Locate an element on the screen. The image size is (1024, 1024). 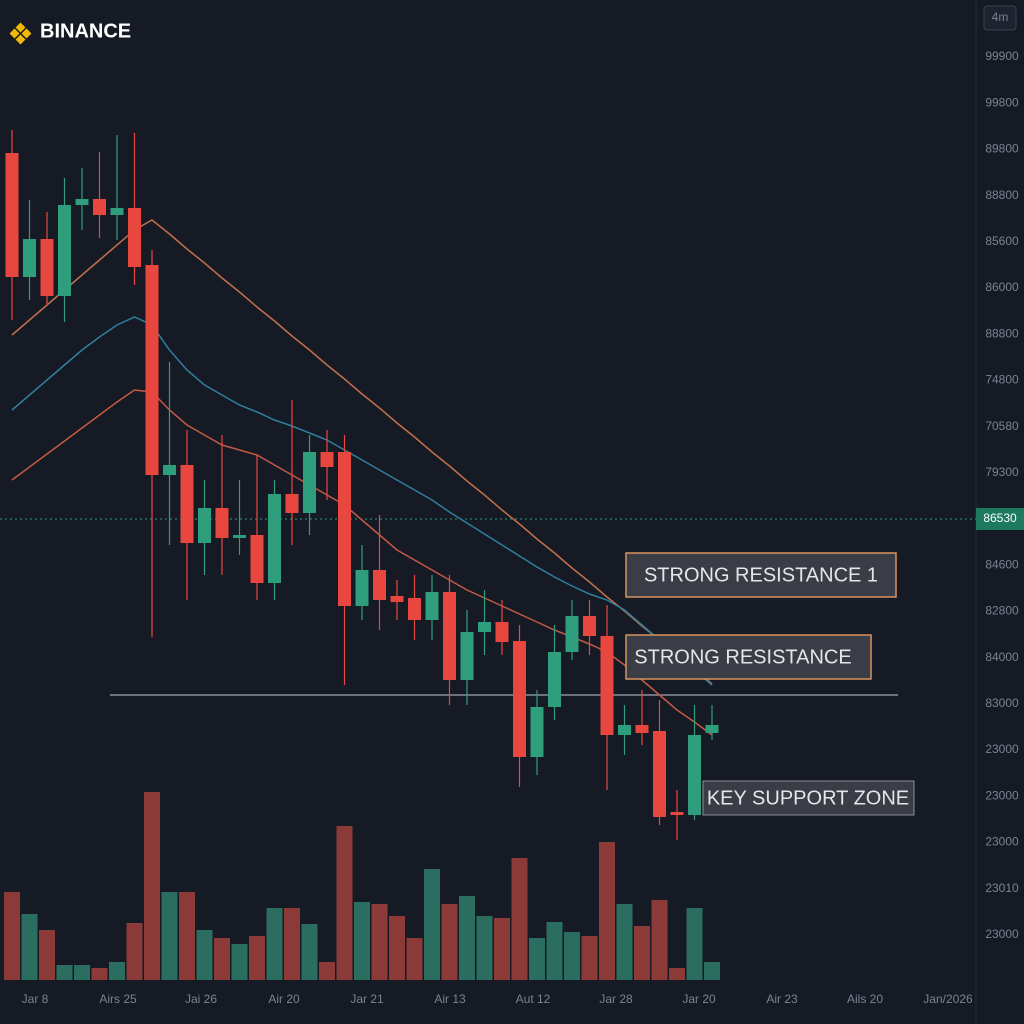
price-label: 84000 is located at coordinates (1002, 657).